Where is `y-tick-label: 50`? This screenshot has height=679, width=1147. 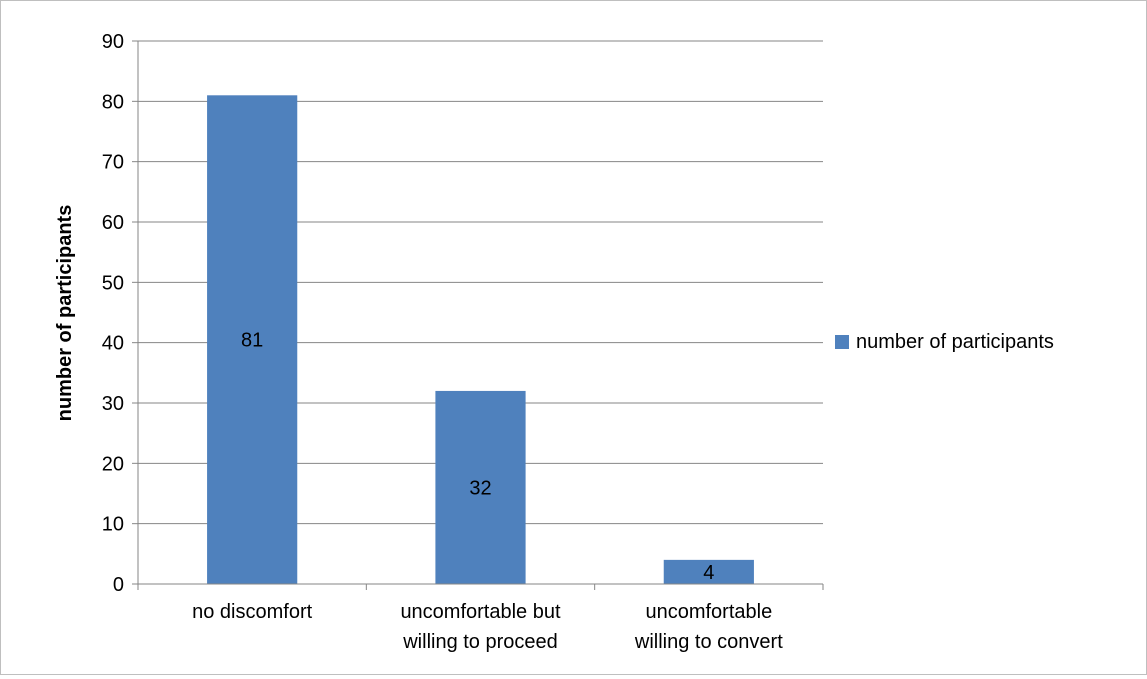 y-tick-label: 50 is located at coordinates (113, 283).